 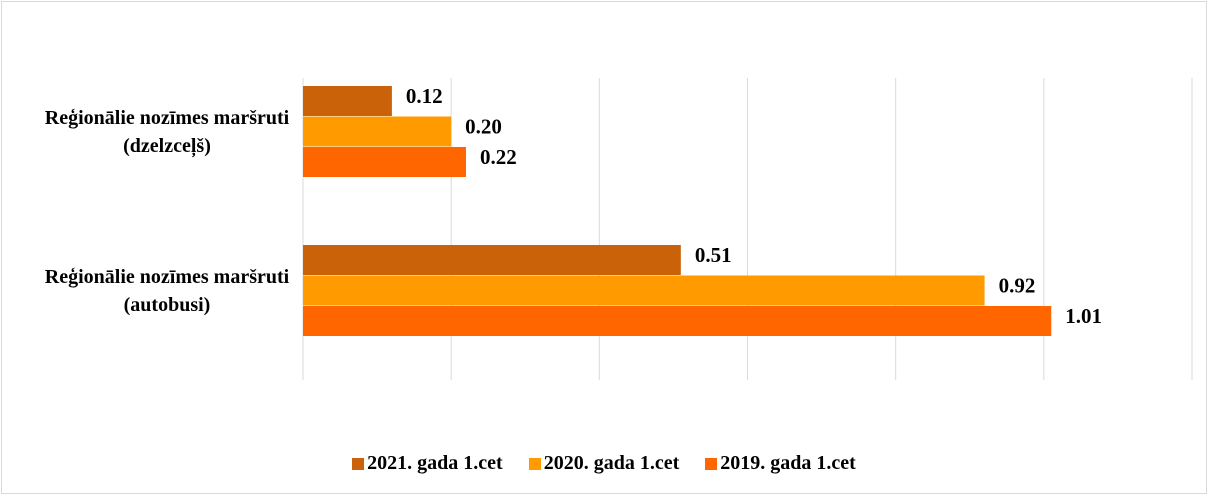 What do you see at coordinates (167, 131) in the screenshot?
I see `category-label: Reģionālie nozīmes maršruti (dzelzceļš)` at bounding box center [167, 131].